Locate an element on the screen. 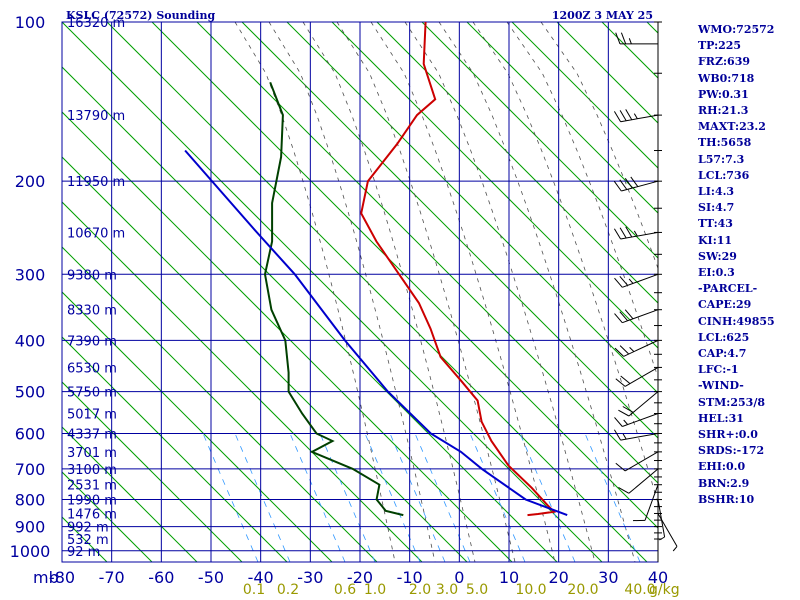 Image resolution: width=800 pixels, height=600 pixels. temperature-tick-label: 20 is located at coordinates (558, 577).